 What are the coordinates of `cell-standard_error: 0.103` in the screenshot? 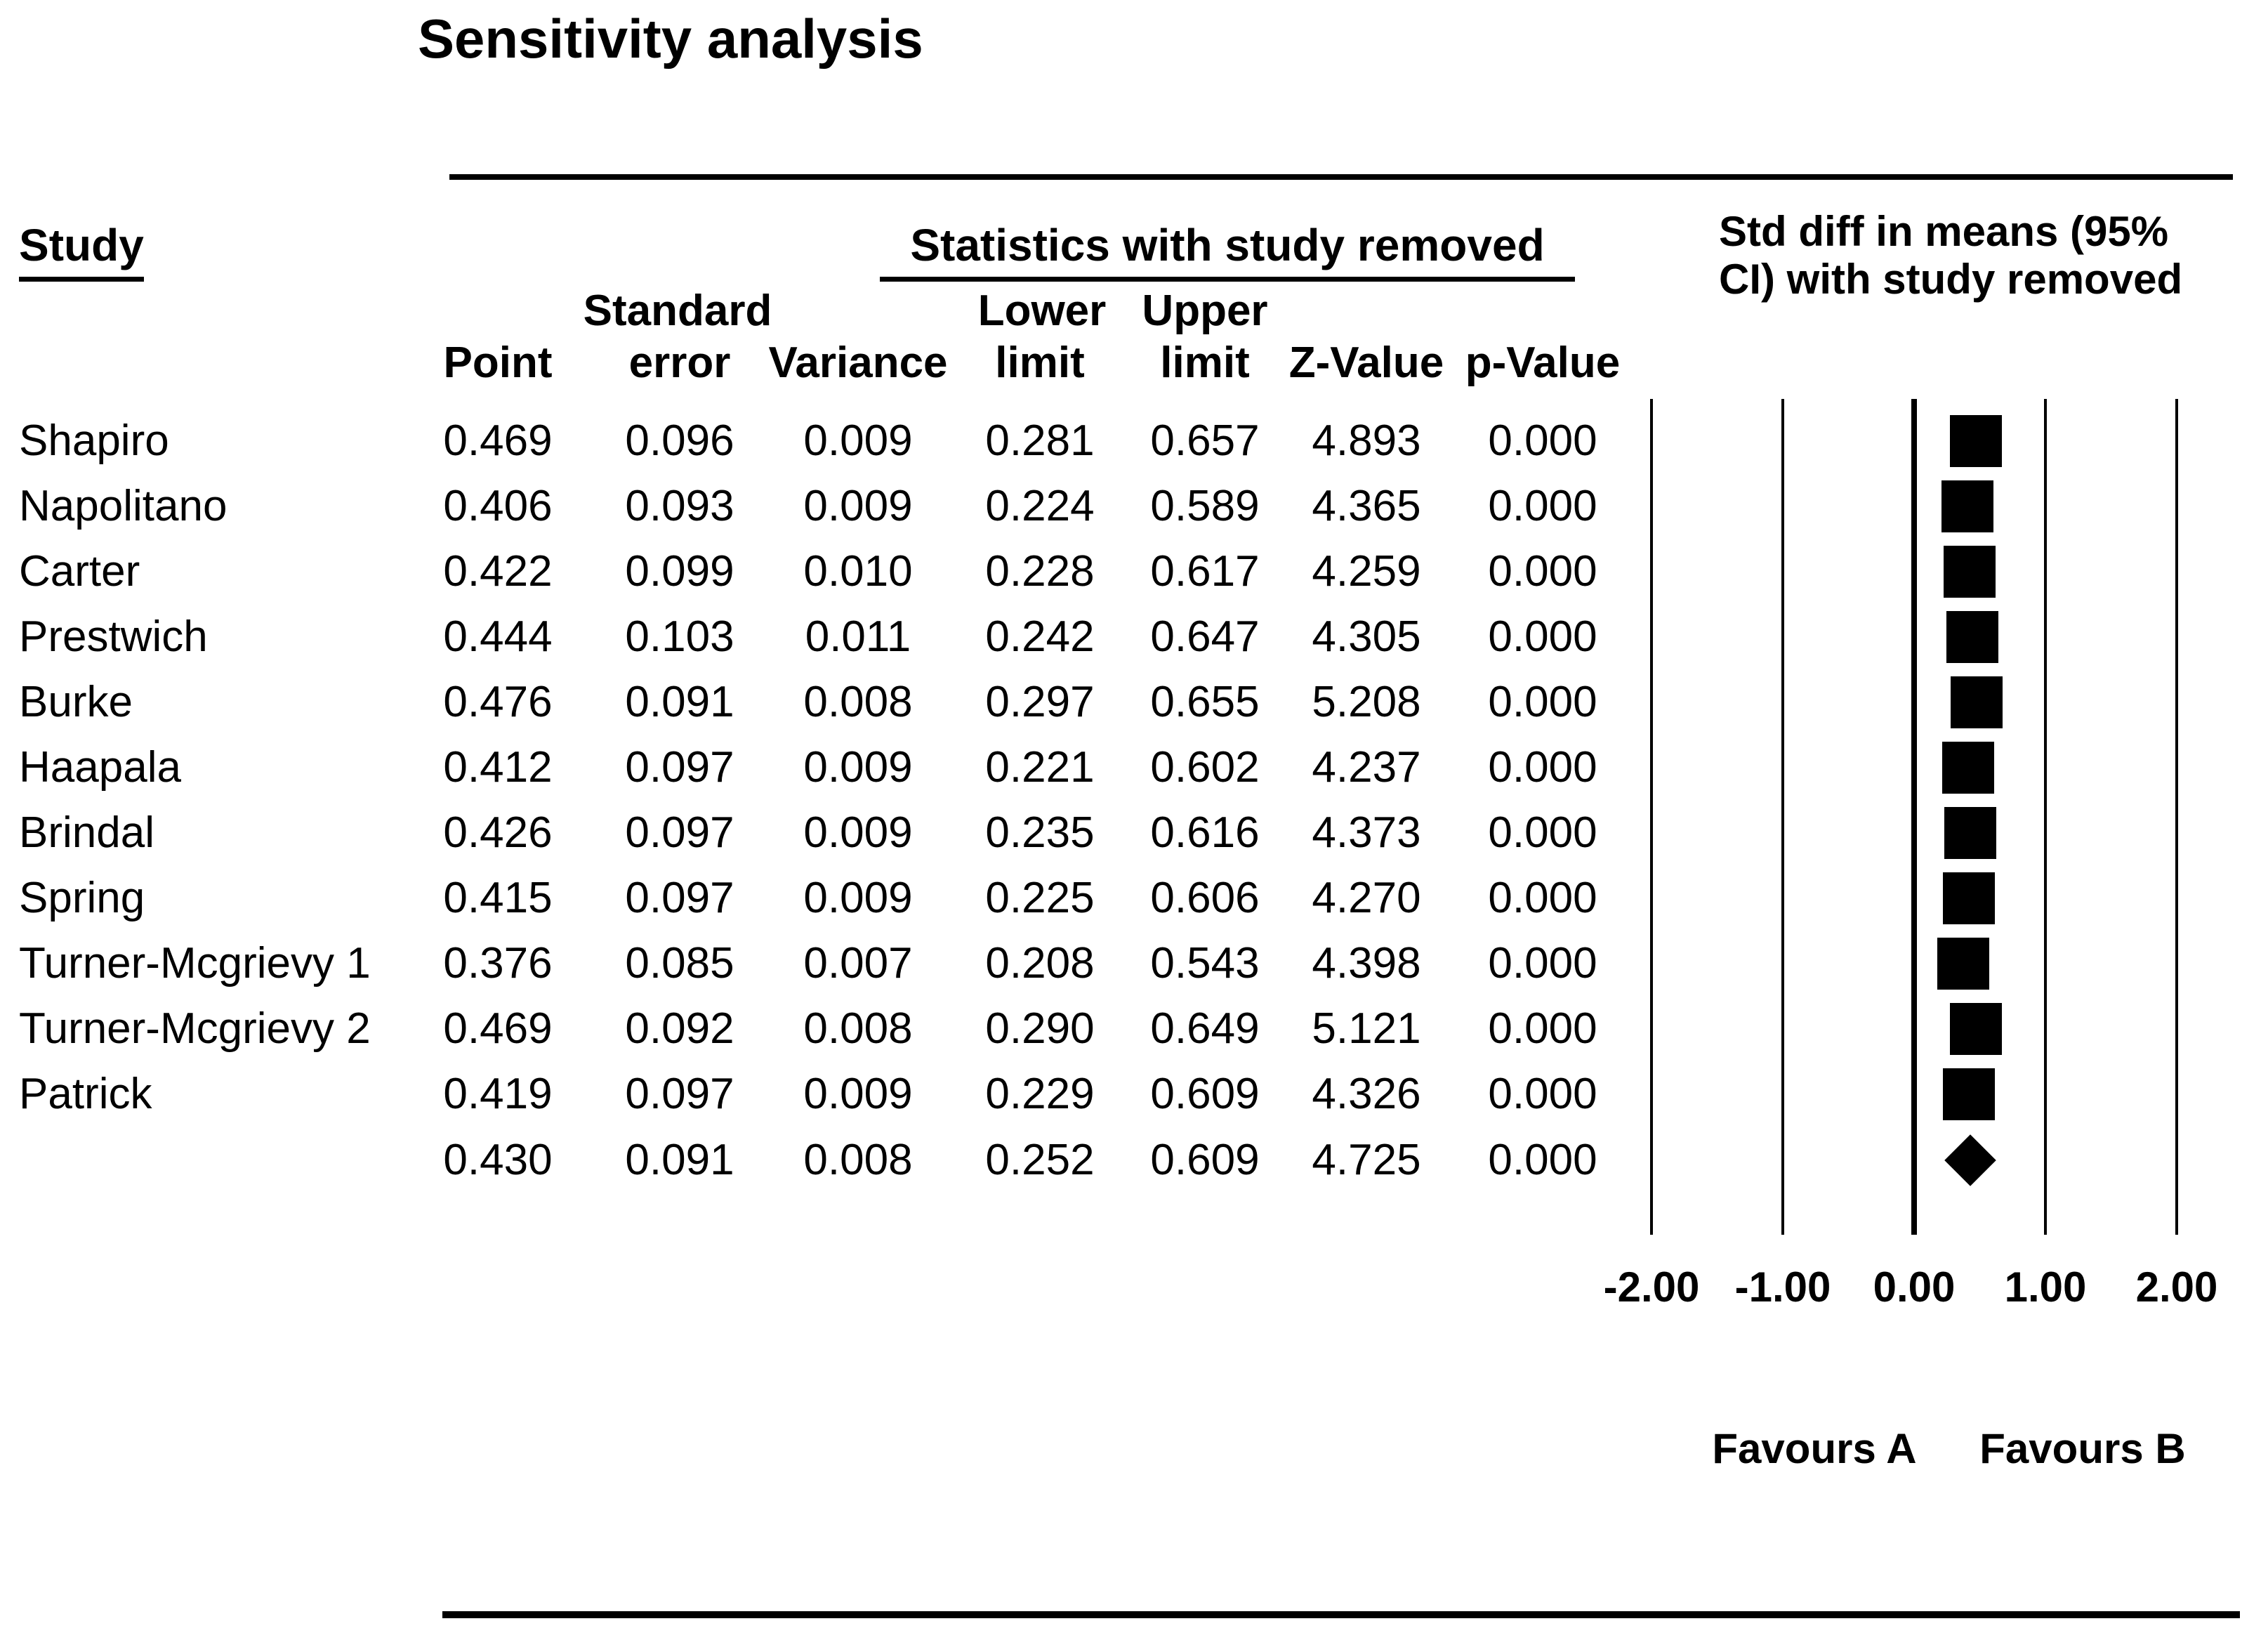 It's located at (679, 636).